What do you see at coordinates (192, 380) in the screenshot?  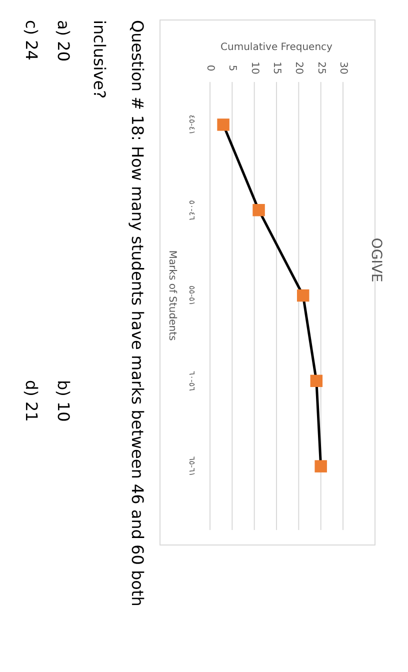 I see `y-tick-label: ٥٦-٦٠` at bounding box center [192, 380].